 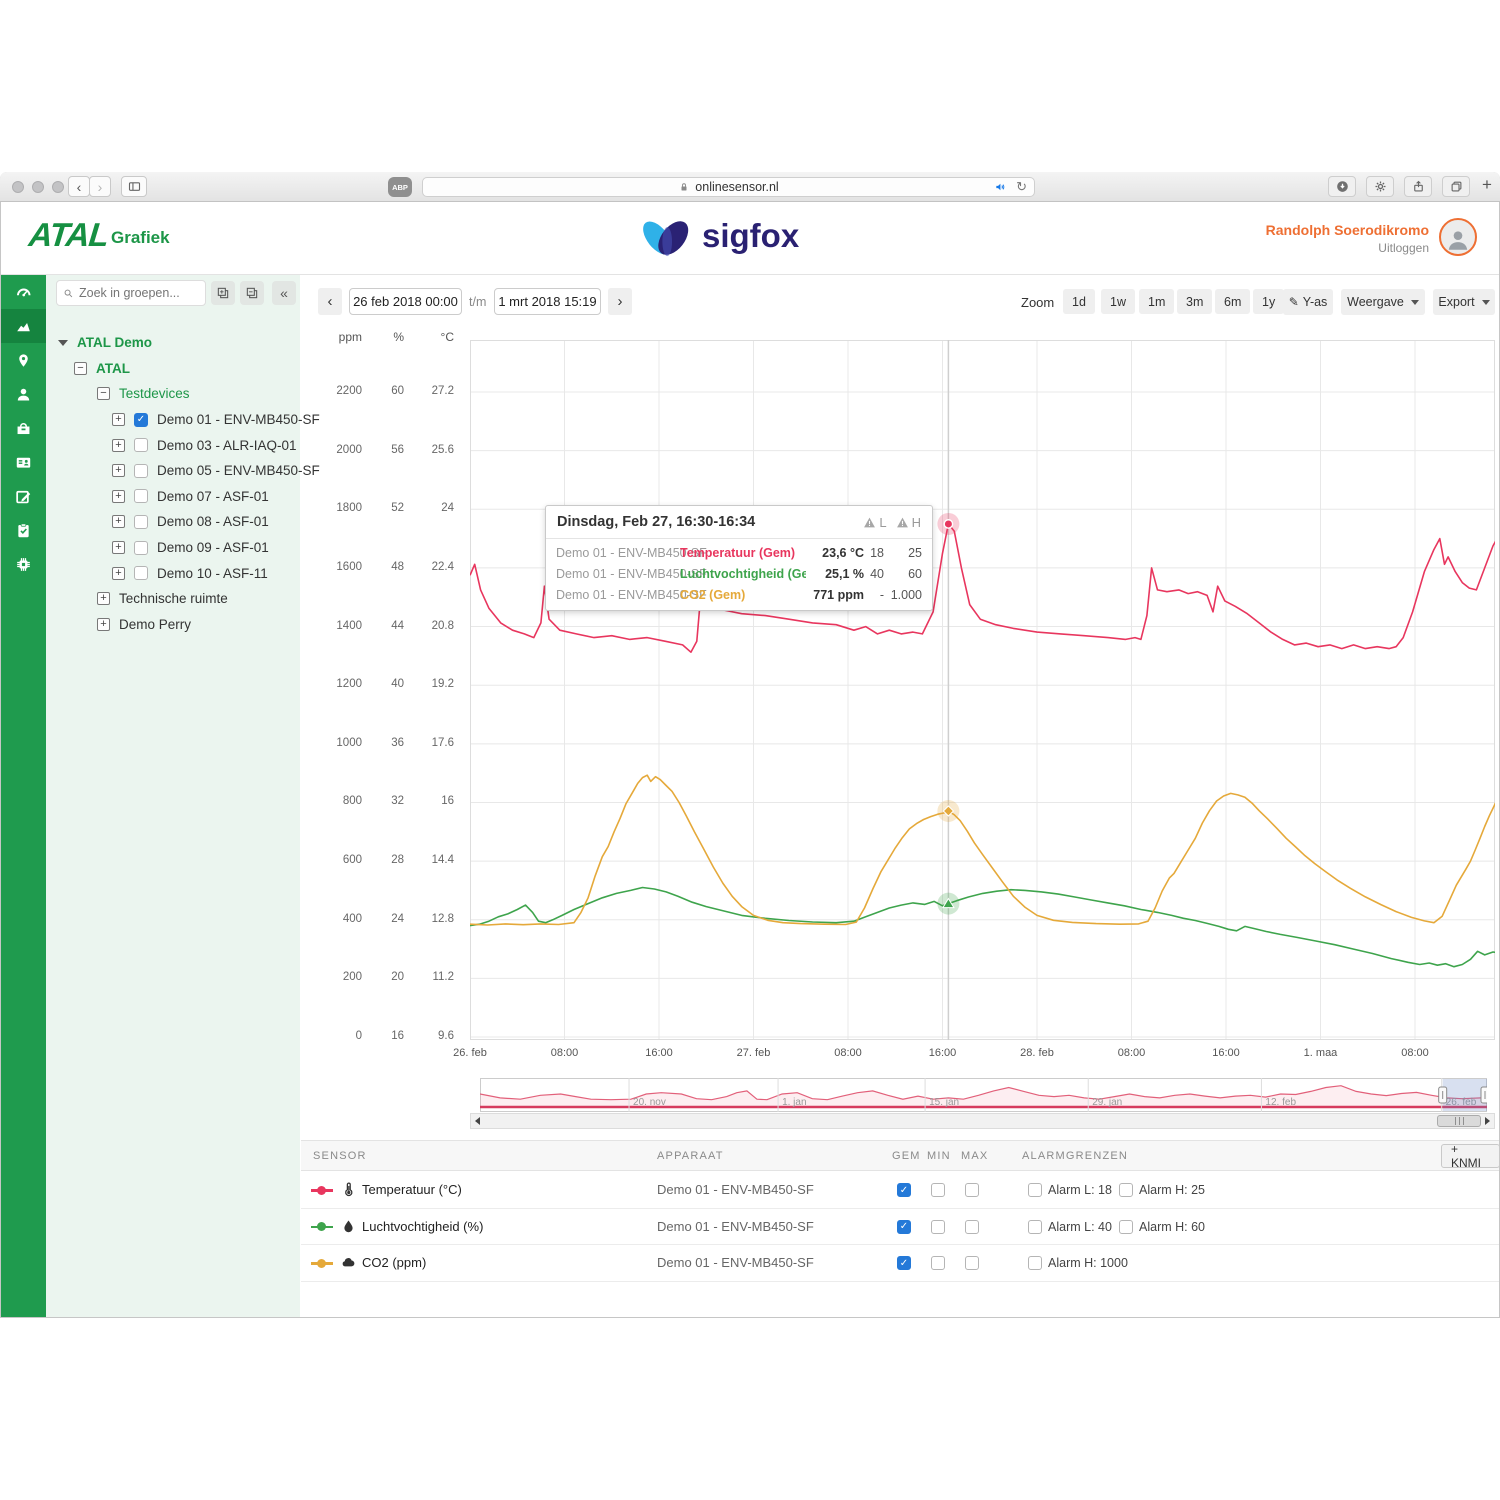 What do you see at coordinates (173, 522) in the screenshot?
I see `tree-item-demo-08-asf-01: + Demo 08 - ASF-01` at bounding box center [173, 522].